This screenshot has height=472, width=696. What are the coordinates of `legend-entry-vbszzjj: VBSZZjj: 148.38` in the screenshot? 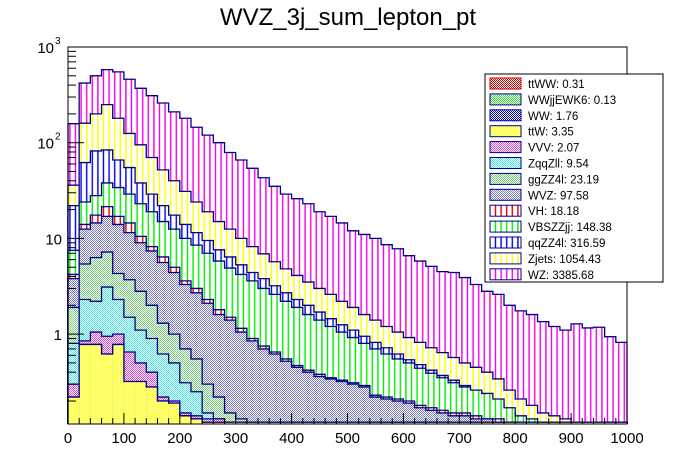 It's located at (550, 227).